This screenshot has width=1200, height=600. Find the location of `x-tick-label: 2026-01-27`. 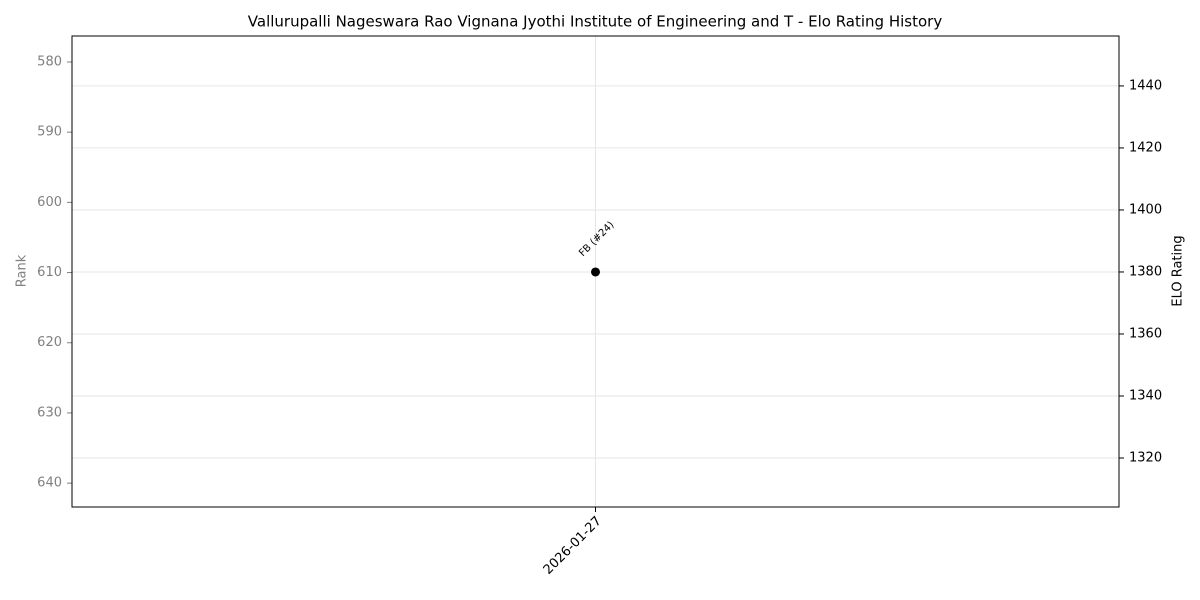

x-tick-label: 2026-01-27 is located at coordinates (573, 546).